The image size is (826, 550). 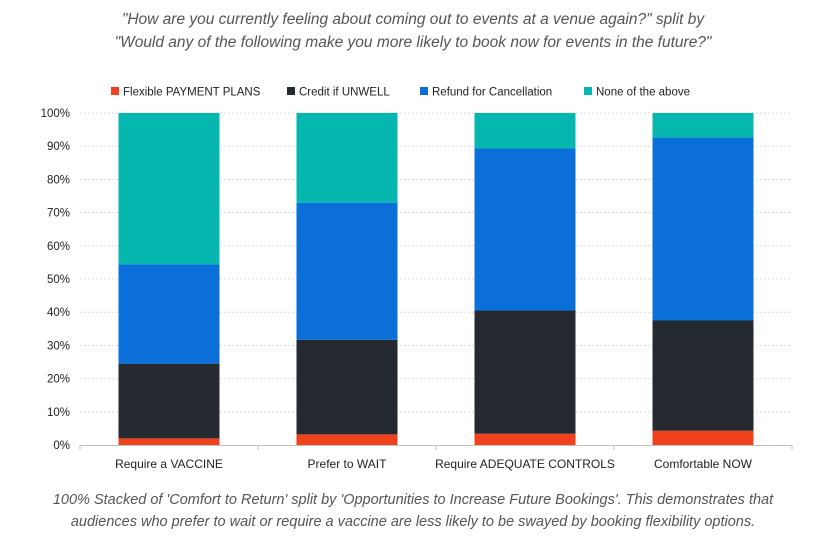 I want to click on y-axis: 0% 10% 20% 30% 40% 50% 60% 70% 80% 90% 100%, so click(x=55, y=280).